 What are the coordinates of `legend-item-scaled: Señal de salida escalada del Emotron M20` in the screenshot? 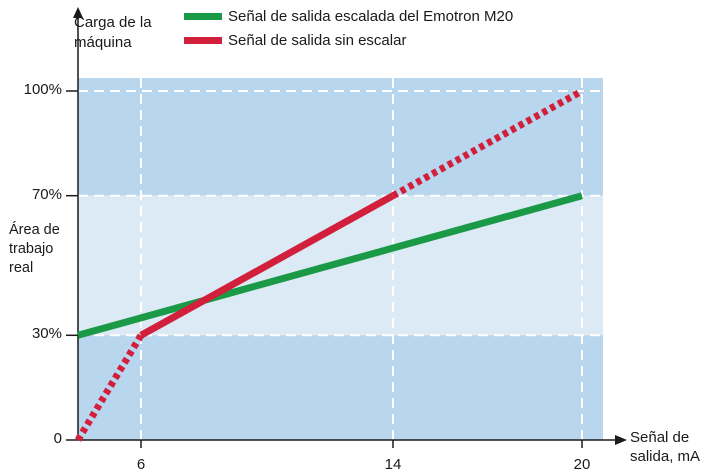 It's located at (348, 16).